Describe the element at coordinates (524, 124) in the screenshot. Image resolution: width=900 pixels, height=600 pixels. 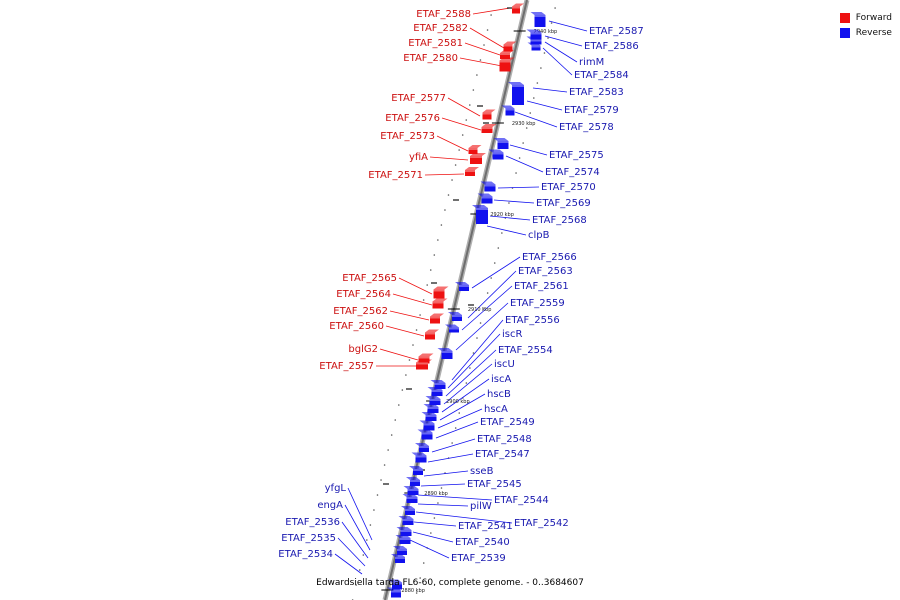
I see `scale-tick-label: 2930 kbp` at that location.